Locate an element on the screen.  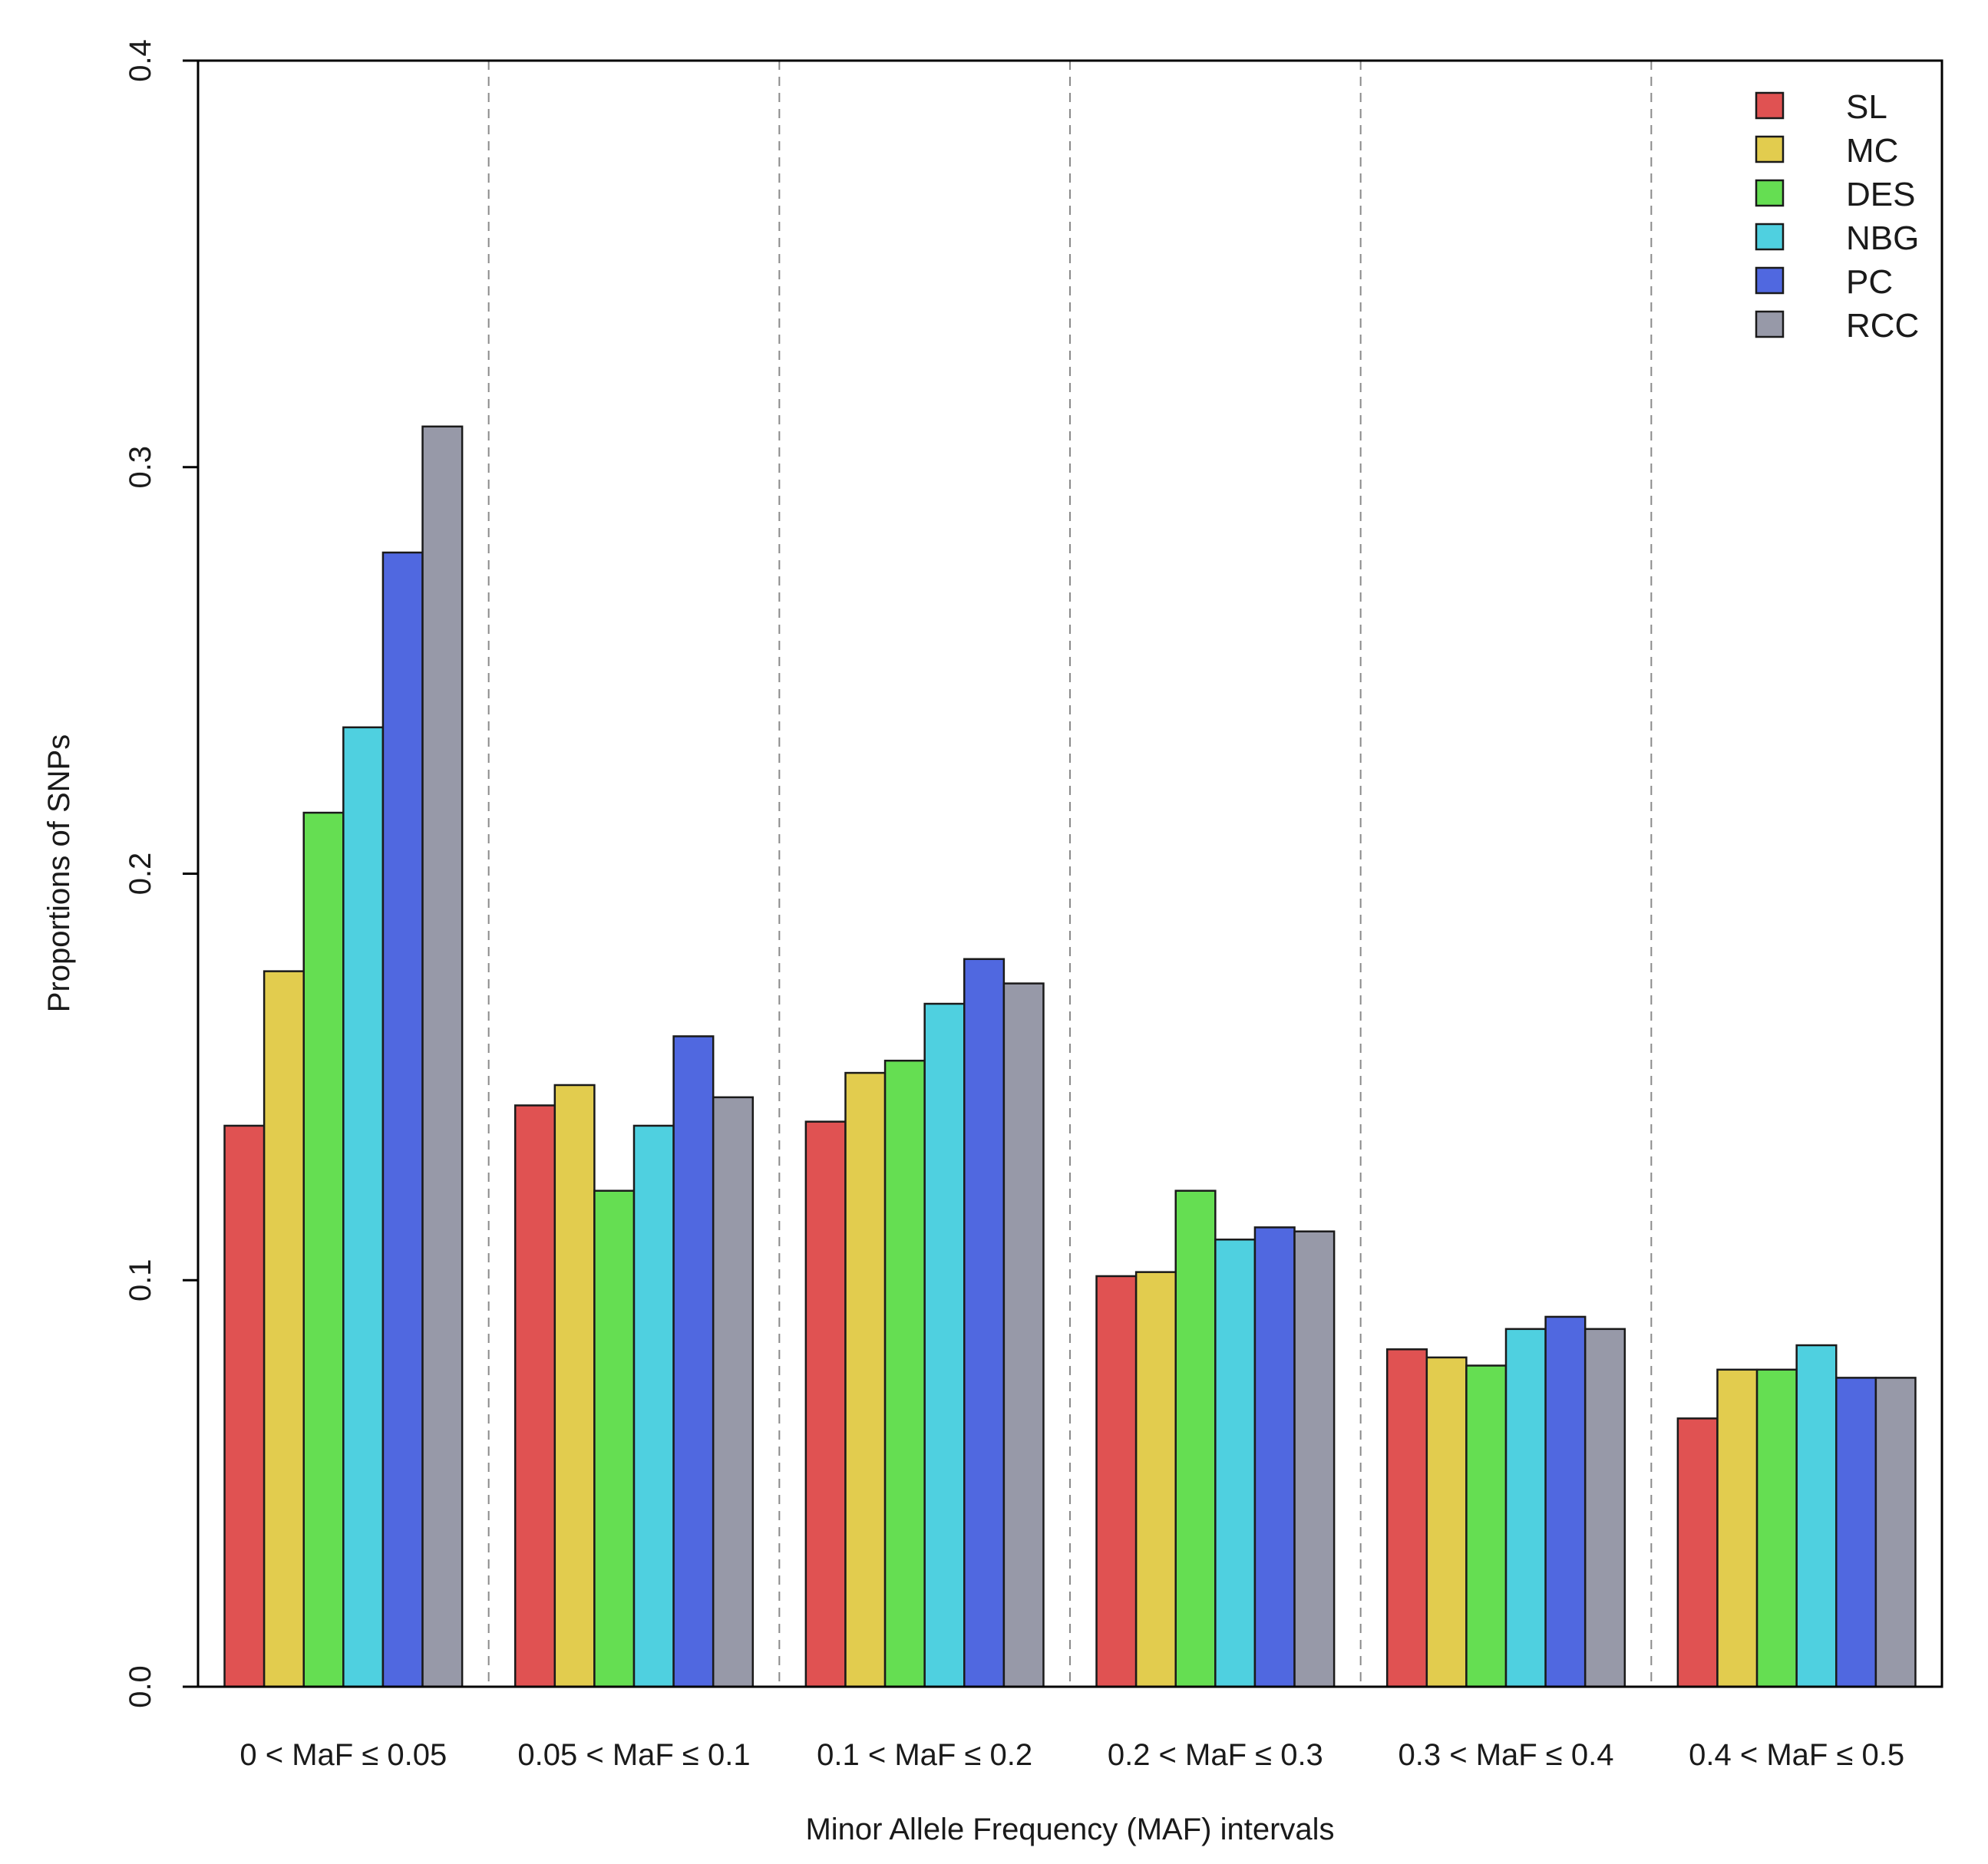
y-axis: 0.0 0.1 0.2 0.3 0.4 is located at coordinates (162, 873).